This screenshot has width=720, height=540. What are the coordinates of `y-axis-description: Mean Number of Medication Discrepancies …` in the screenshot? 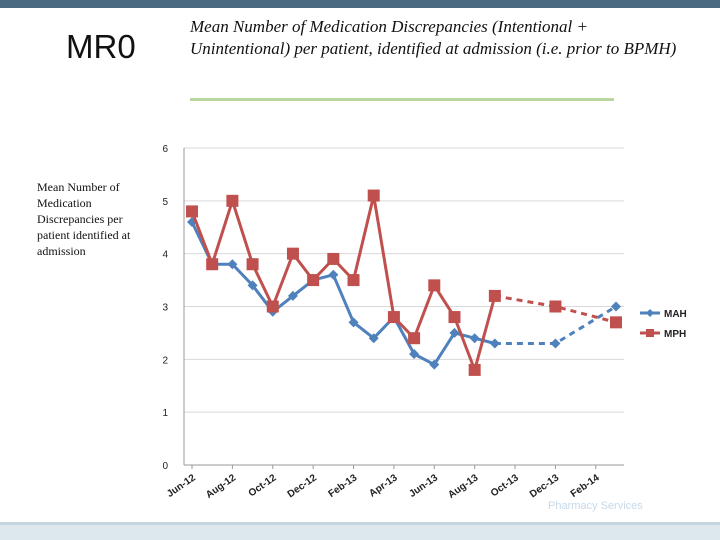 It's located at (84, 219).